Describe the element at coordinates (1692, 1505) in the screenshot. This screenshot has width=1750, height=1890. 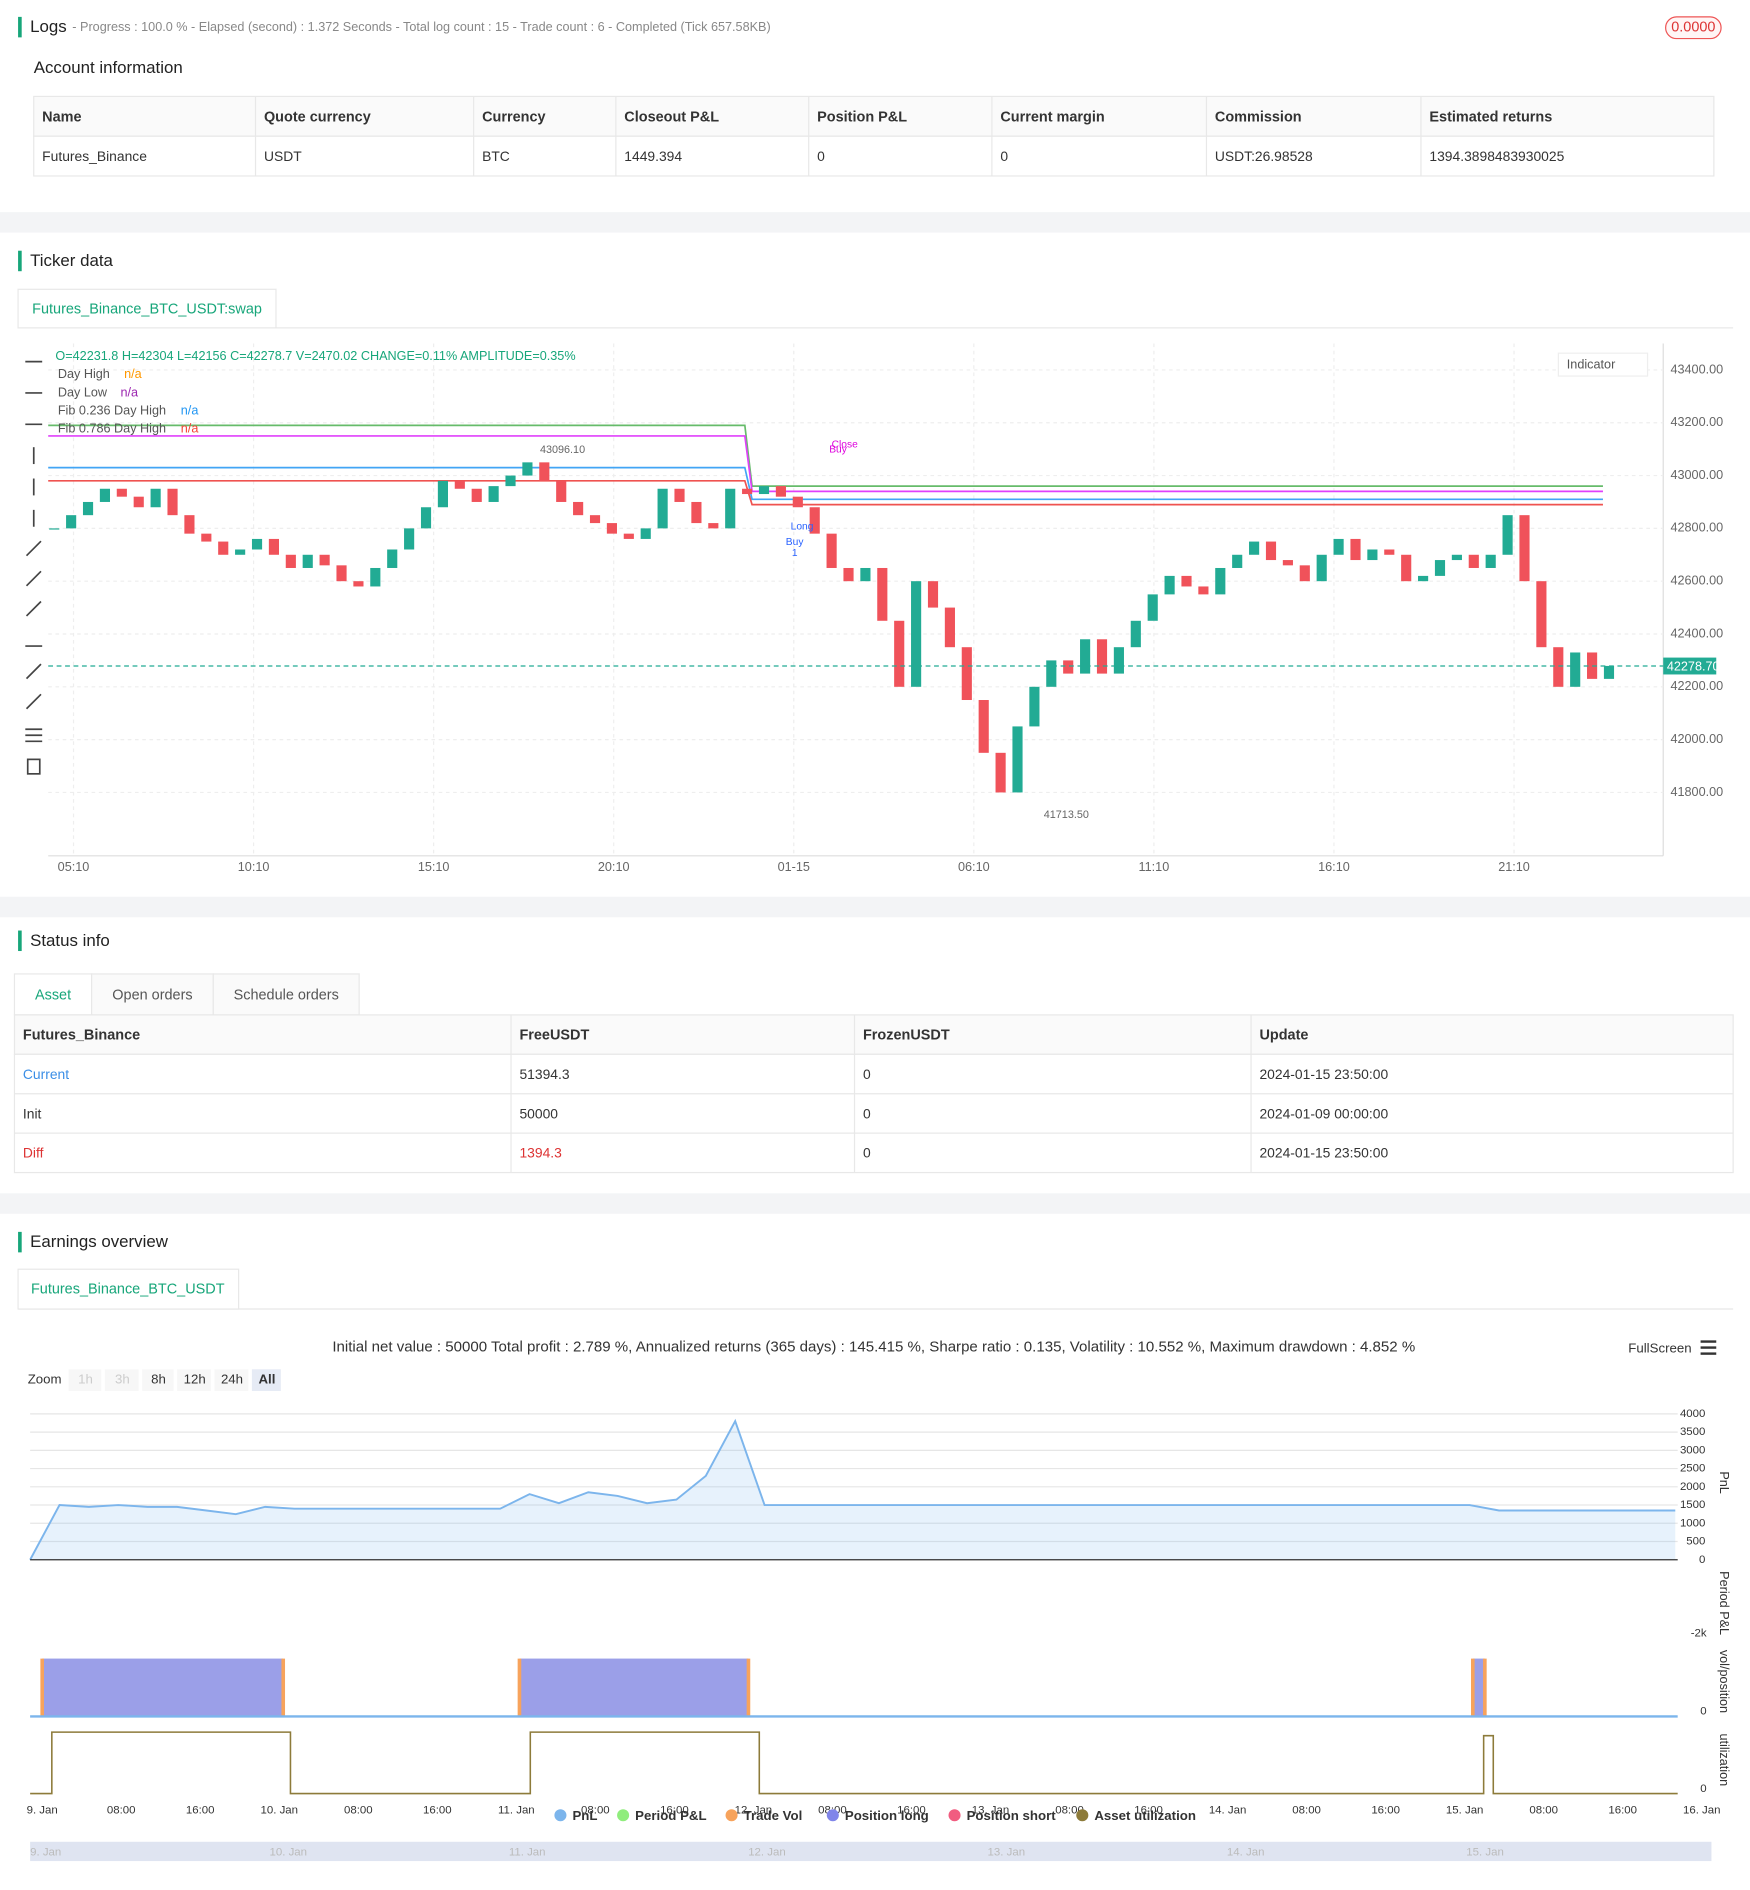
I see `y-tick-label: 1500` at that location.